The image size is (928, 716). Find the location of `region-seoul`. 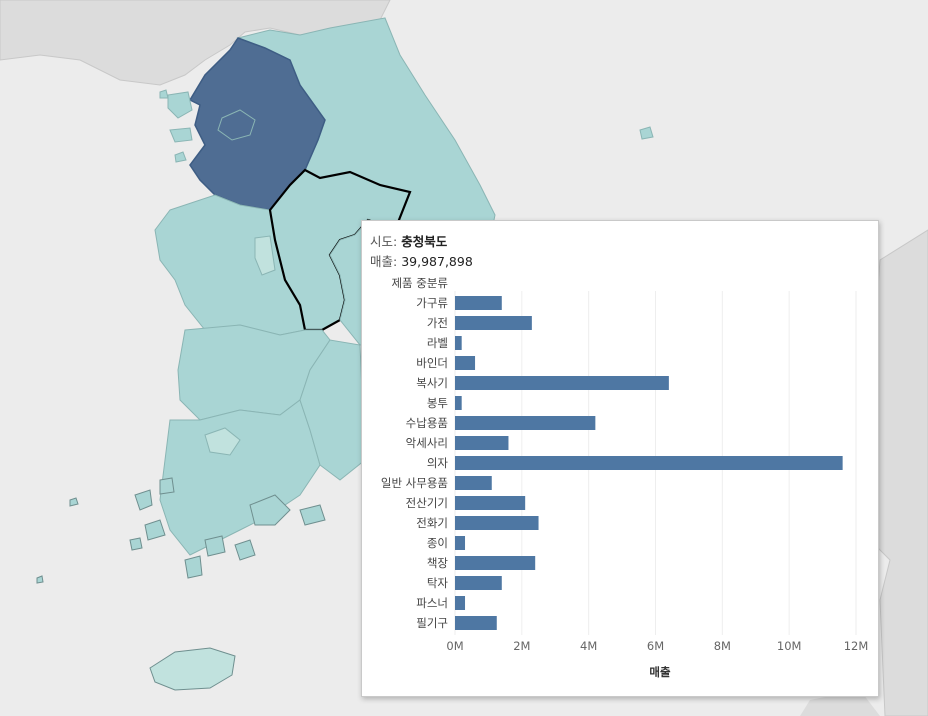

region-seoul is located at coordinates (236, 125).